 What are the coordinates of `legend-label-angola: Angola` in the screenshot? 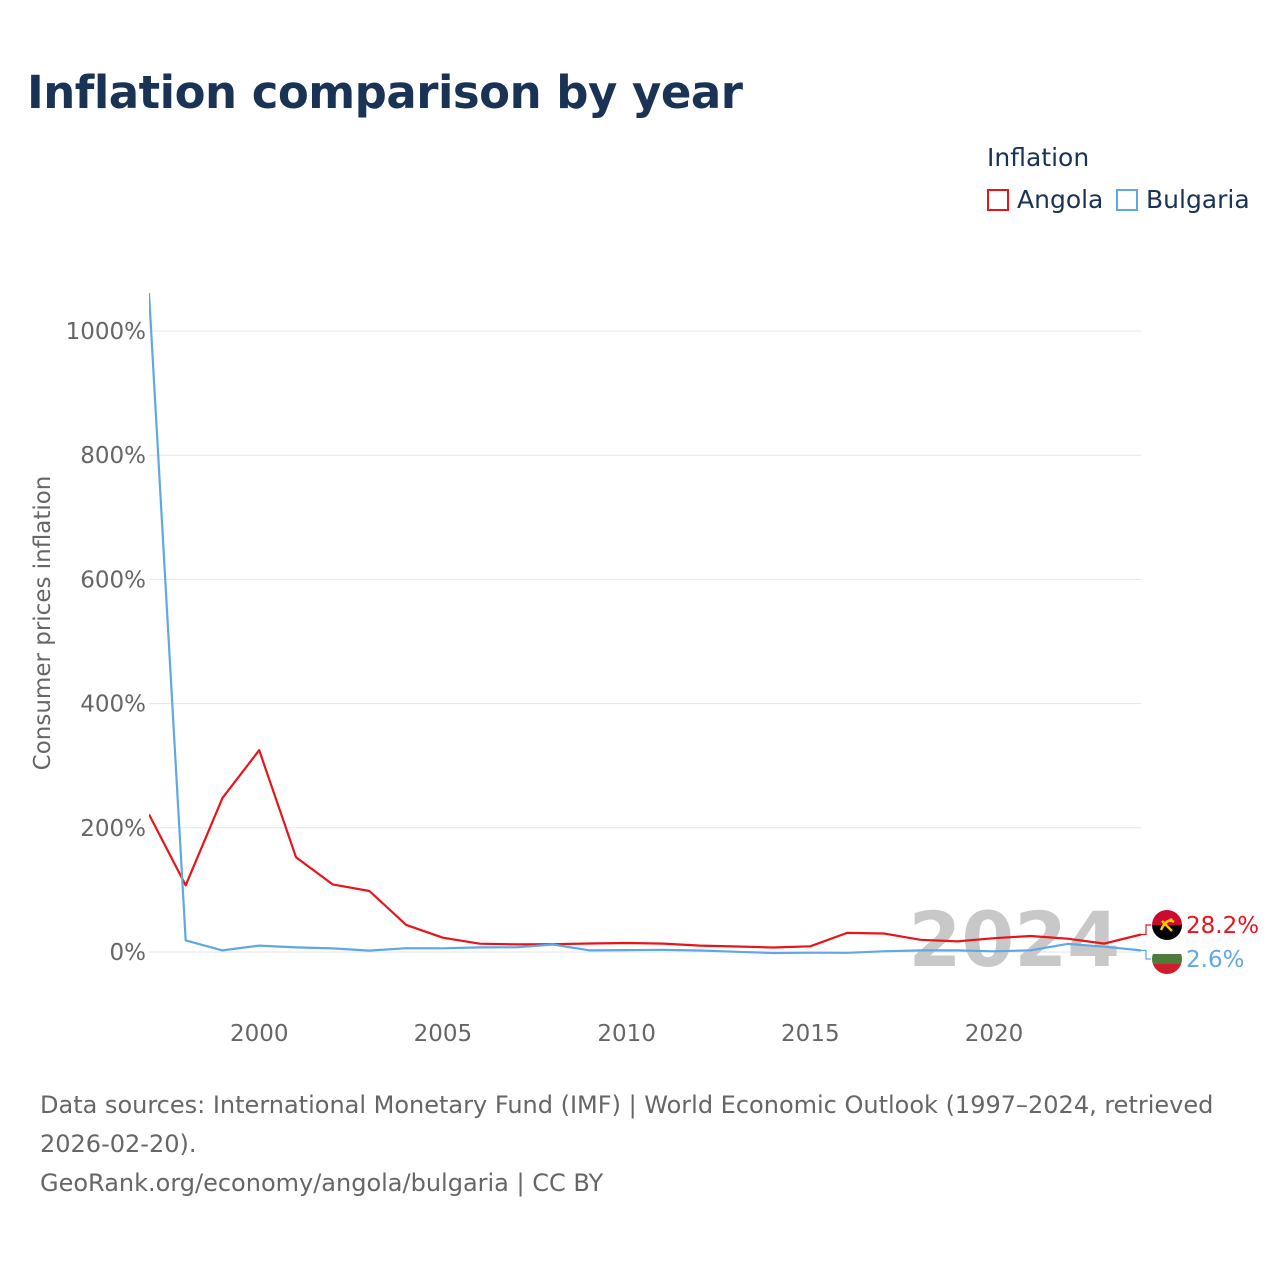 It's located at (1060, 199).